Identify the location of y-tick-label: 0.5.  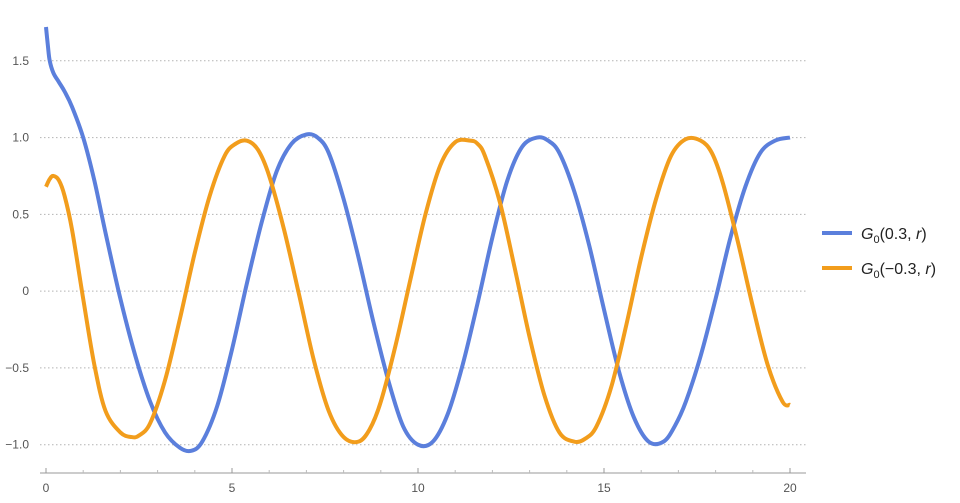
(20, 214).